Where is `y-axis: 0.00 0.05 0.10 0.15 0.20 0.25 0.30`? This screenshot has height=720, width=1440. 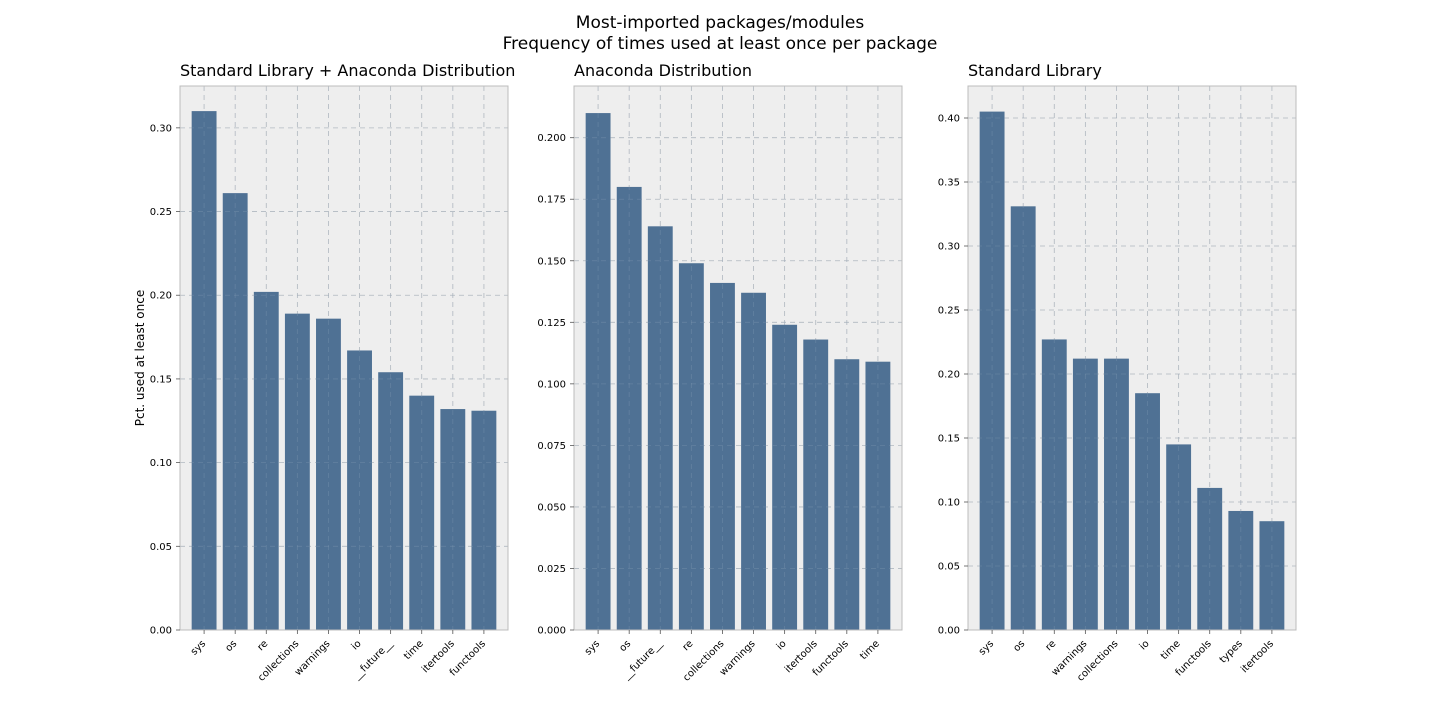
y-axis: 0.00 0.05 0.10 0.15 0.20 0.25 0.30 is located at coordinates (165, 380).